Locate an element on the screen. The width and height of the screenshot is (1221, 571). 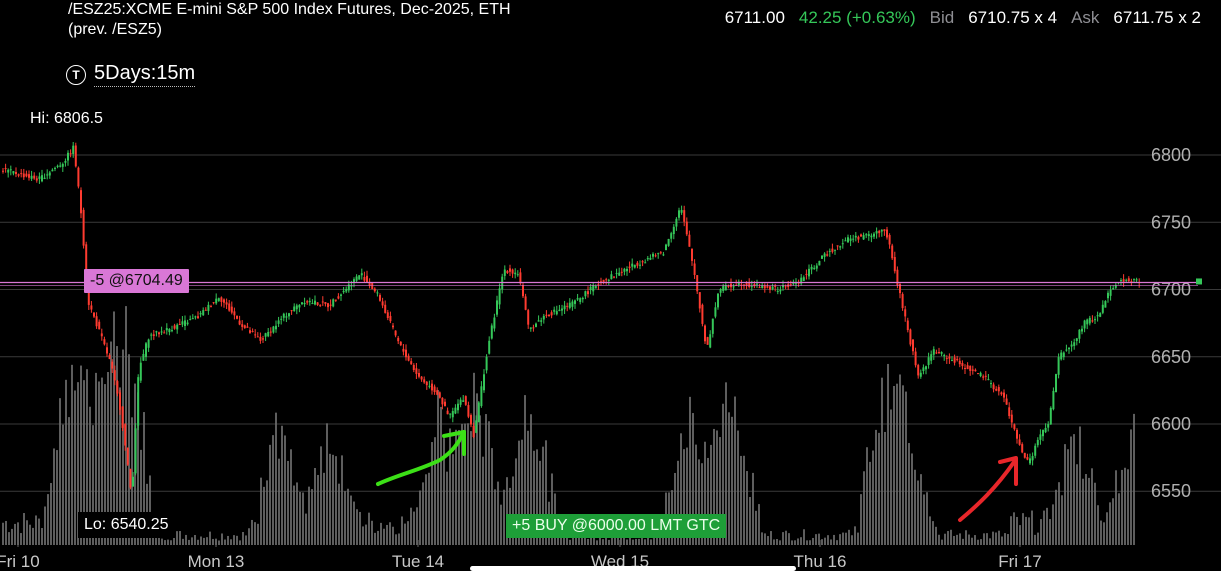
timeframe-selector: T 5Days:15m is located at coordinates (131, 74).